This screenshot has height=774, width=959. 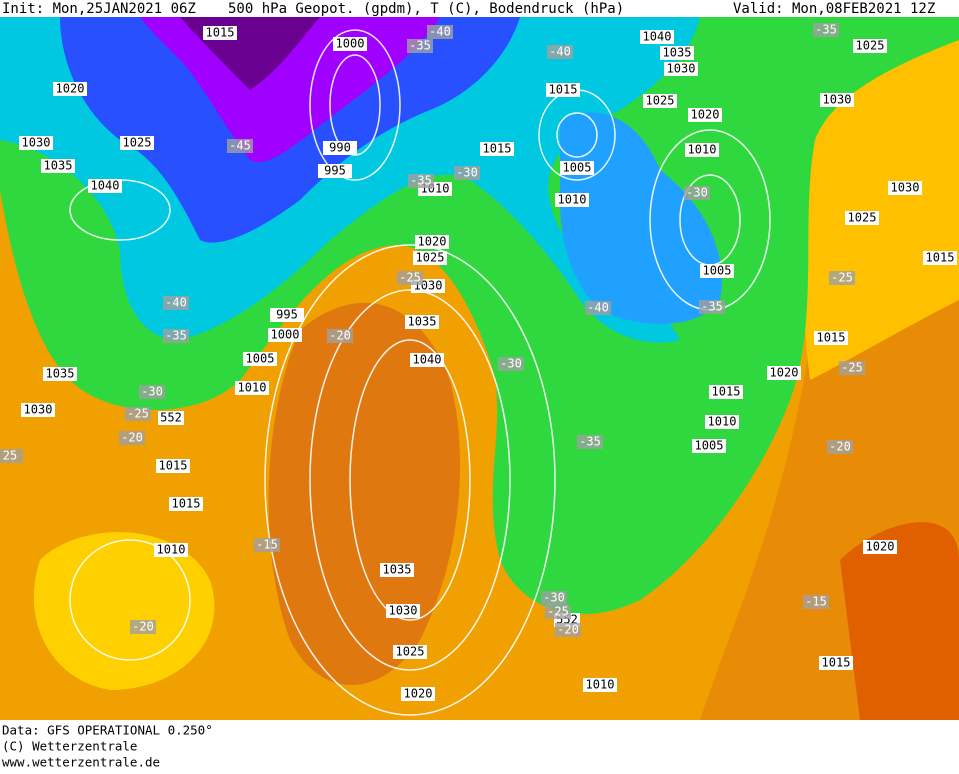 I want to click on temperature-label: -15, so click(x=267, y=545).